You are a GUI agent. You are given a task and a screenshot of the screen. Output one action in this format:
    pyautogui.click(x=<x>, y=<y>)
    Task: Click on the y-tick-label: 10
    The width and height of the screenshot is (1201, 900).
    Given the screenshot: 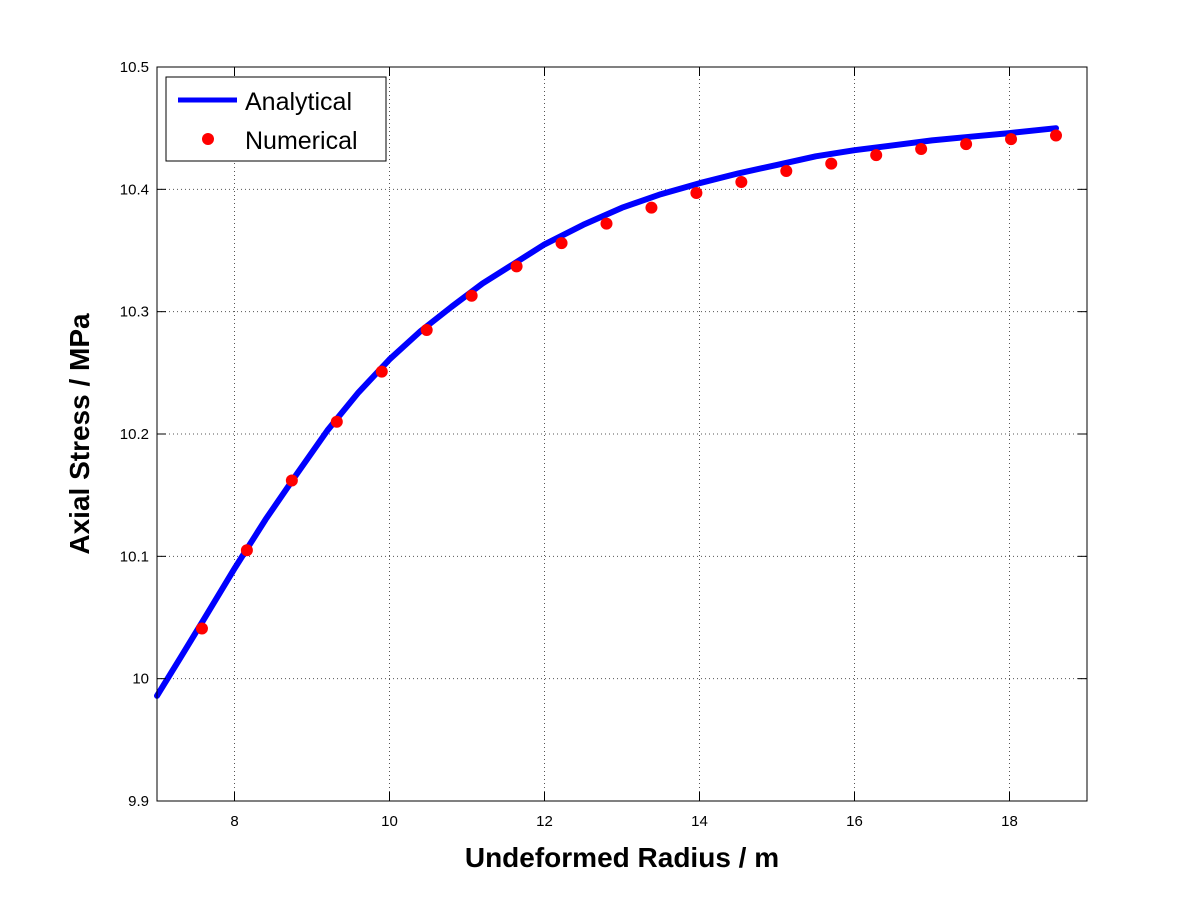 What is the action you would take?
    pyautogui.click(x=140, y=679)
    